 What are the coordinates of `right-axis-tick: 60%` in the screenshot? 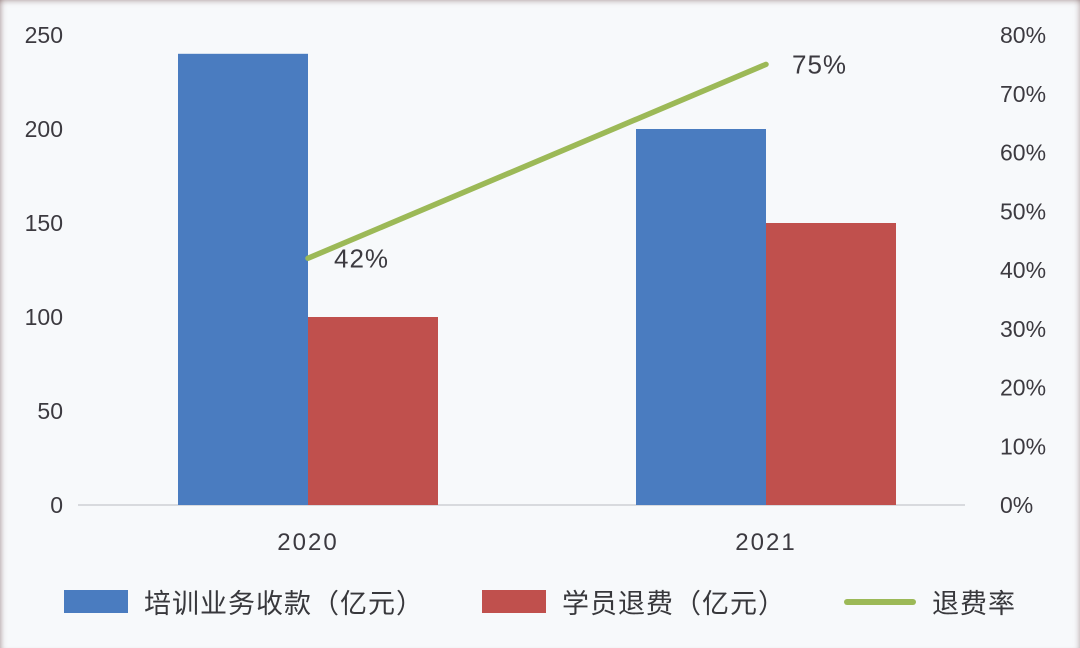 It's located at (1023, 153).